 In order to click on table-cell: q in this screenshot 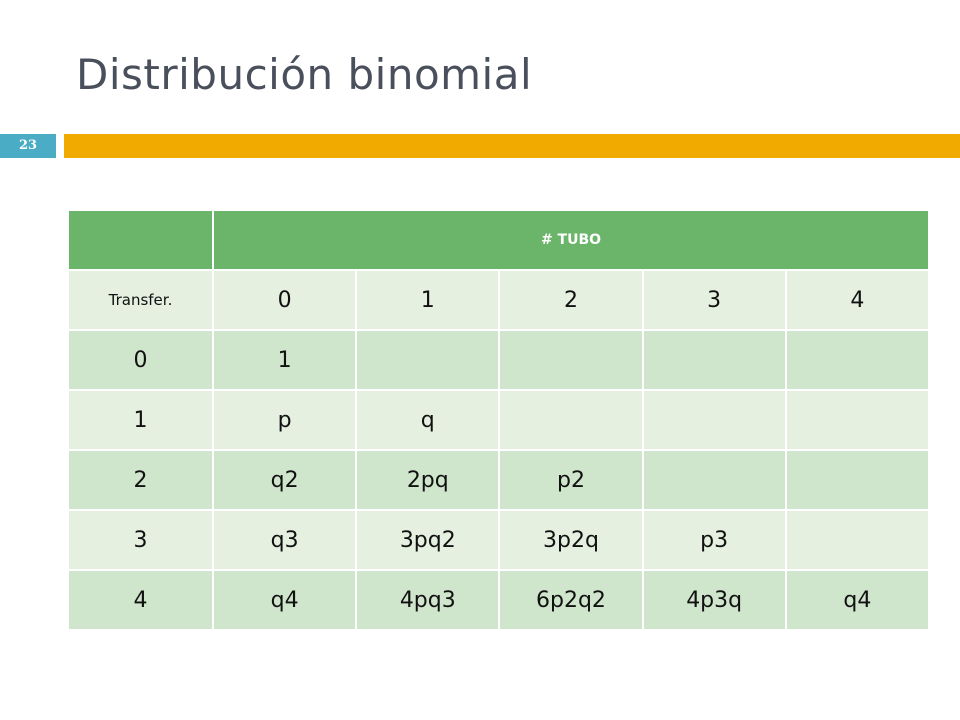, I will do `click(428, 420)`.